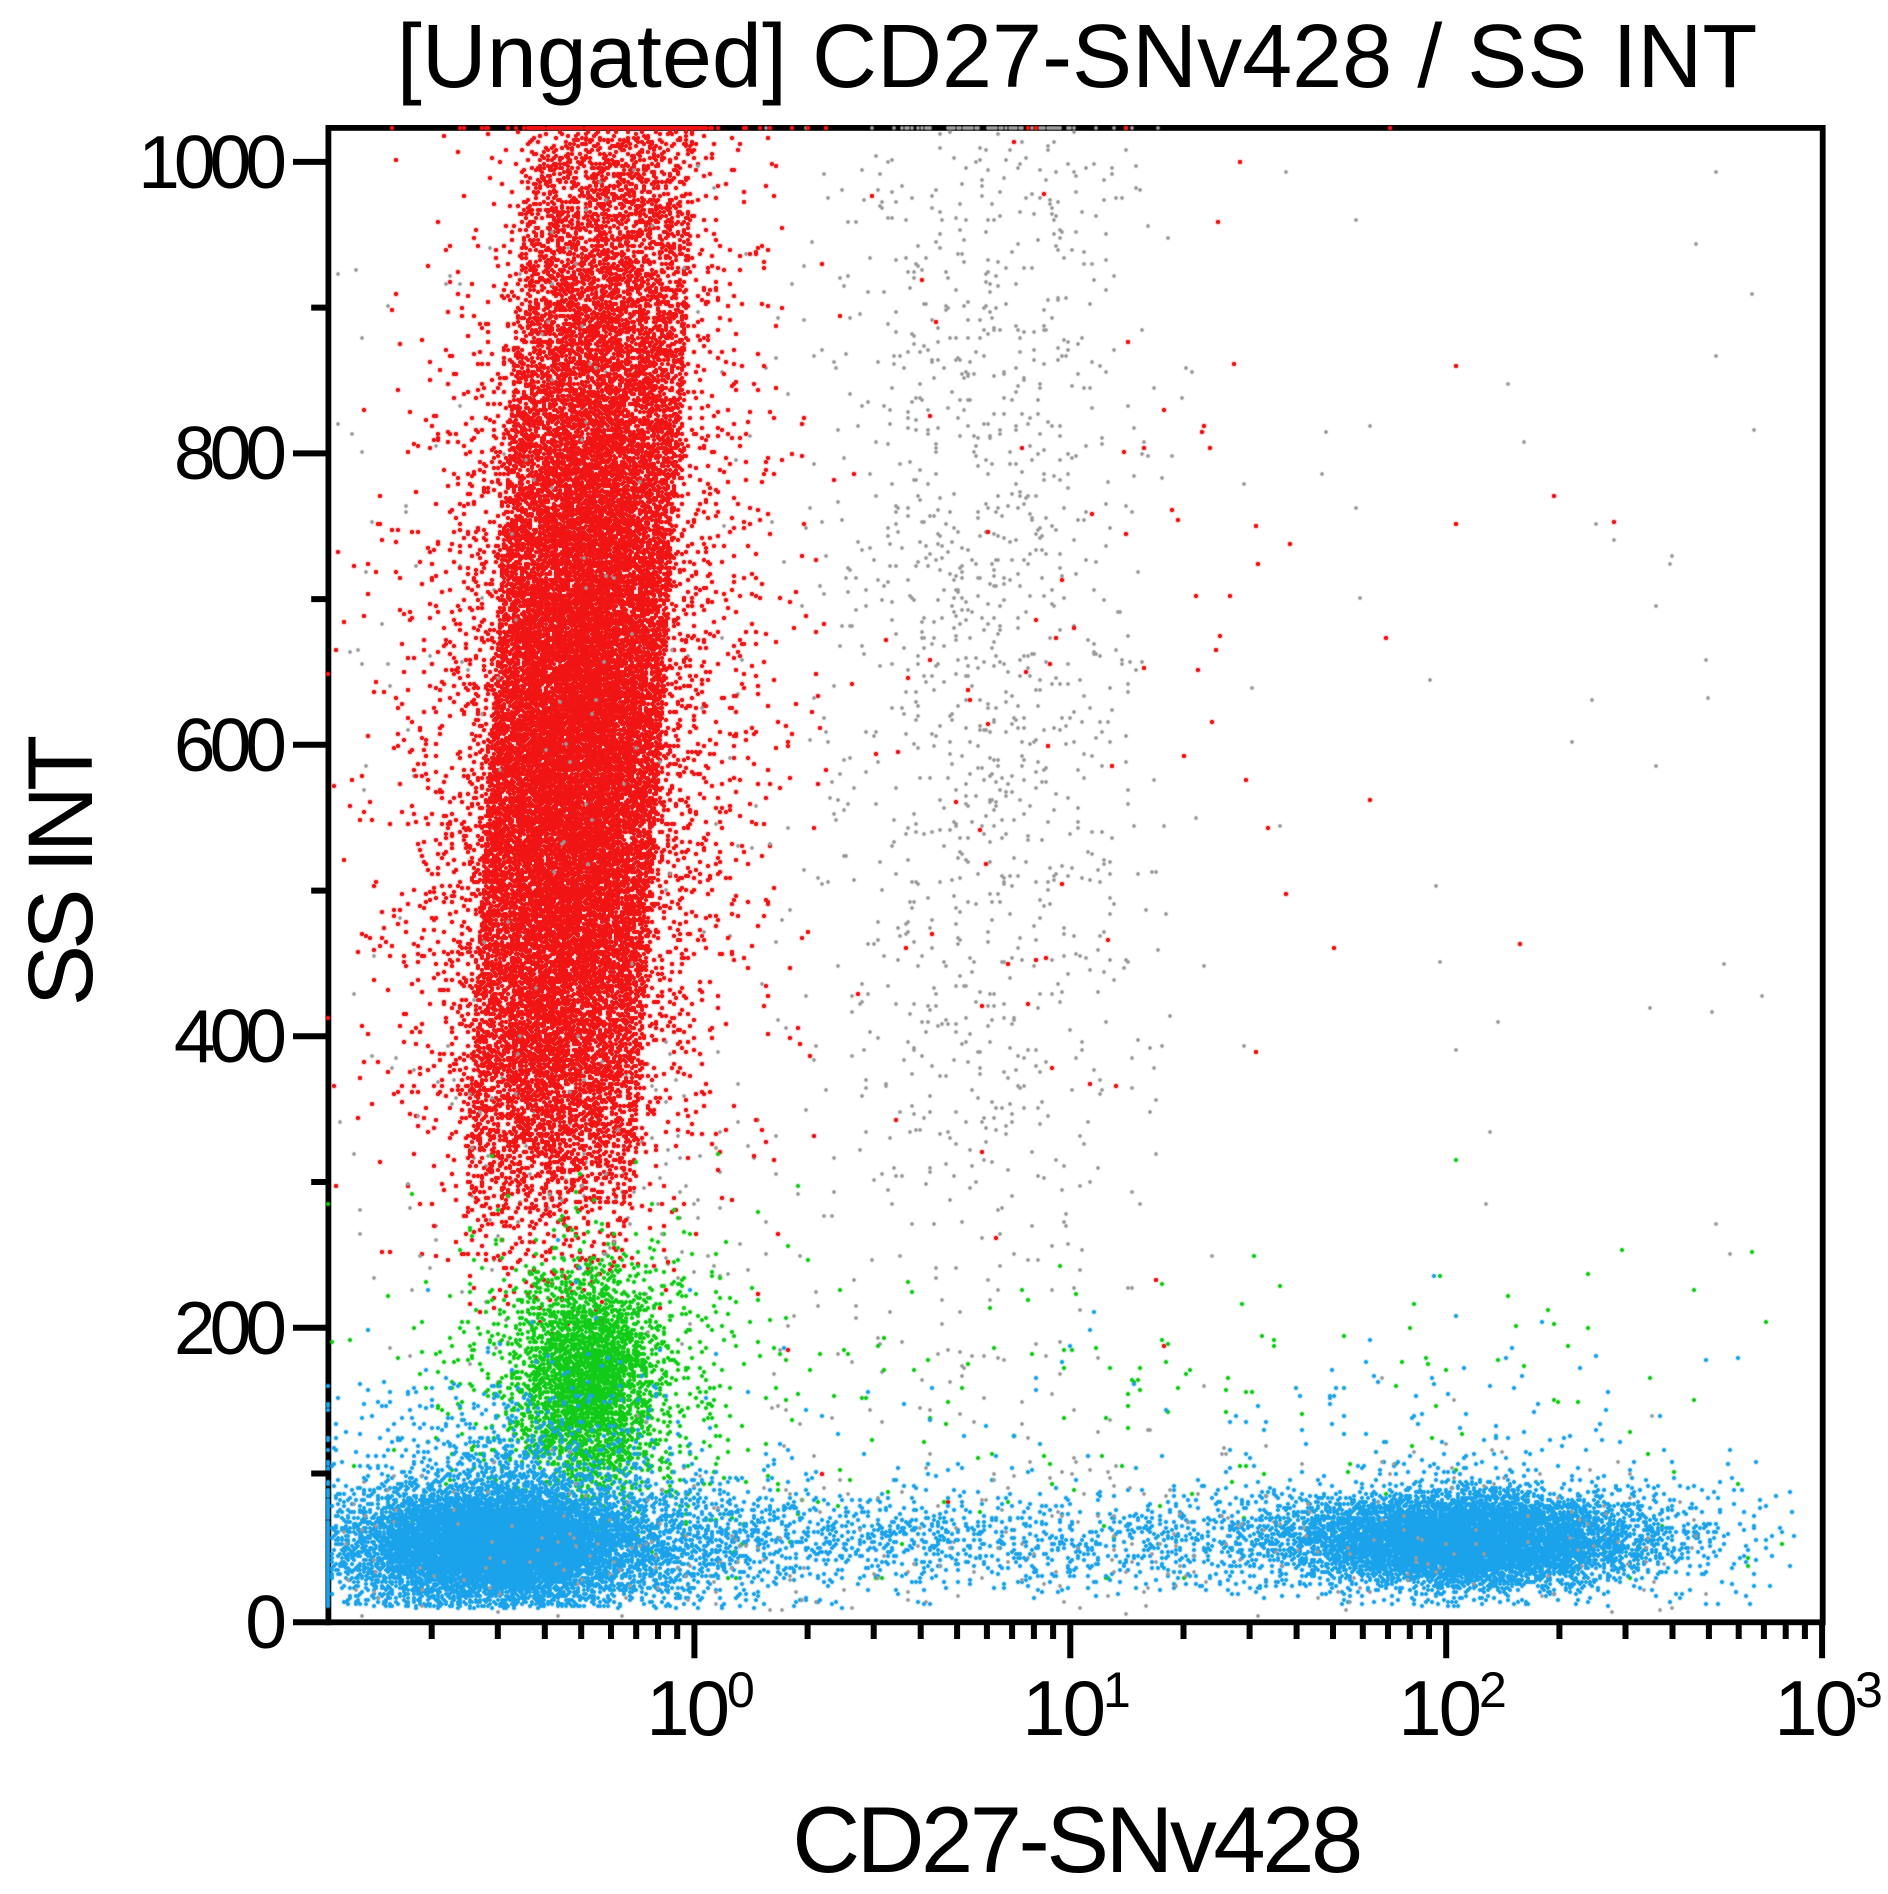 Image resolution: width=1888 pixels, height=1894 pixels. What do you see at coordinates (1077, 57) in the screenshot?
I see `svg-text: [Ungated] CD27-SNv428 / SS INT` at bounding box center [1077, 57].